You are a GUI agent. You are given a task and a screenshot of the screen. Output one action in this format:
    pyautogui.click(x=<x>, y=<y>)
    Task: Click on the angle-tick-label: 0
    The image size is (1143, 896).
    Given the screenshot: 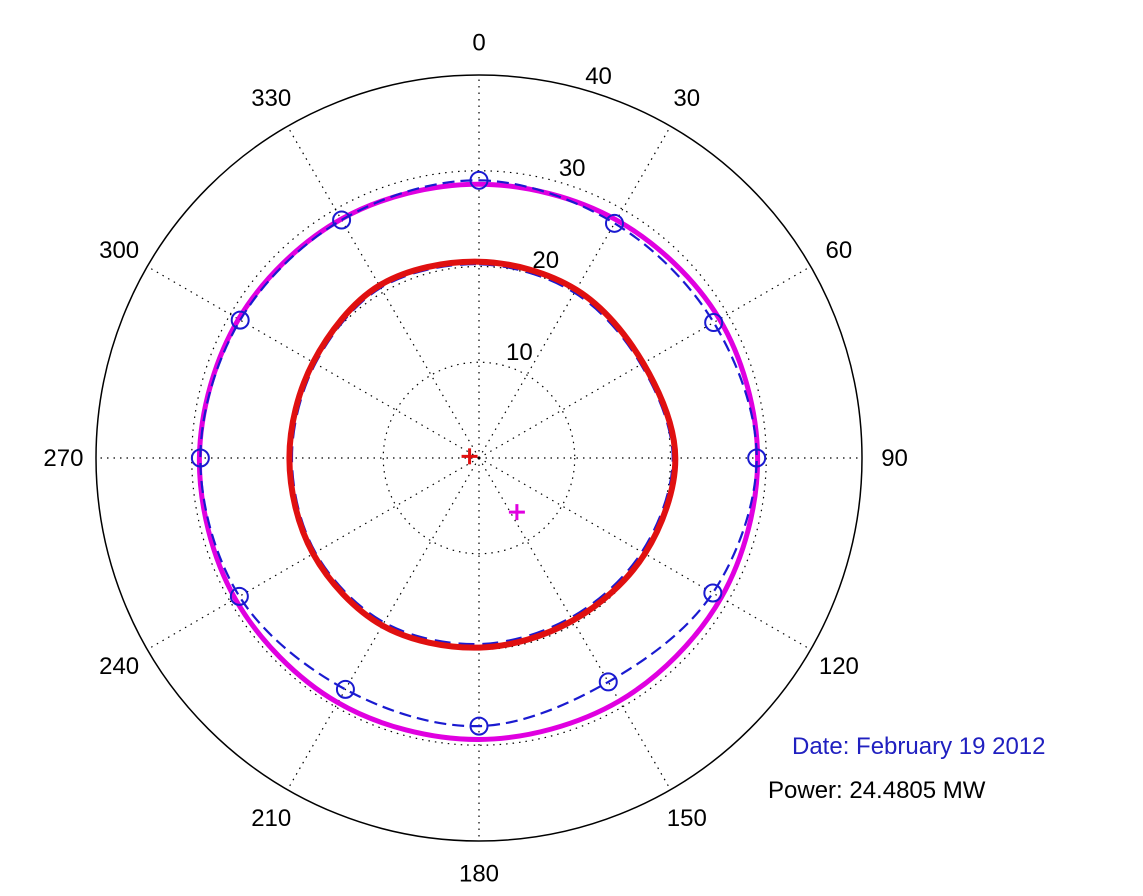 What is the action you would take?
    pyautogui.click(x=478, y=42)
    